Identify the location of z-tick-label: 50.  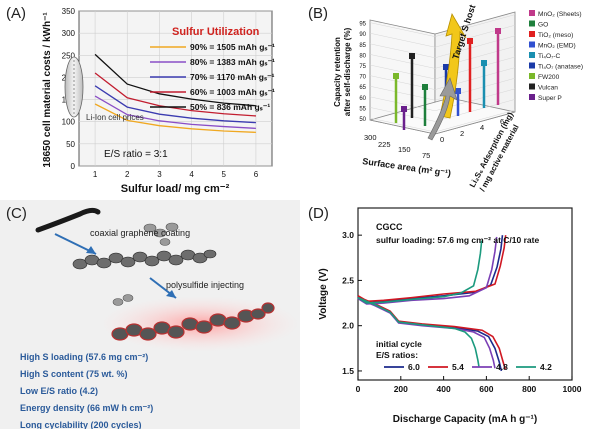
(362, 120).